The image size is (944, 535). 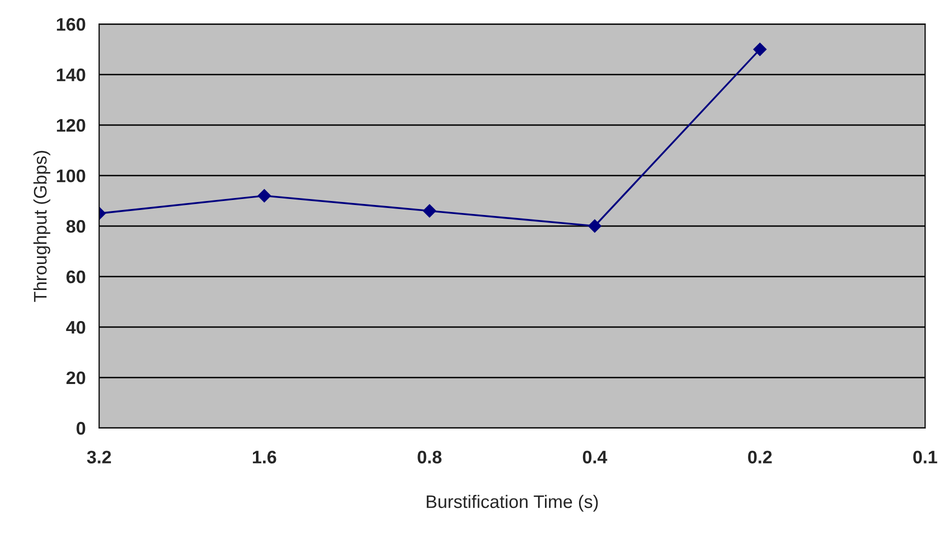 I want to click on y-tick-label: 60, so click(x=76, y=277).